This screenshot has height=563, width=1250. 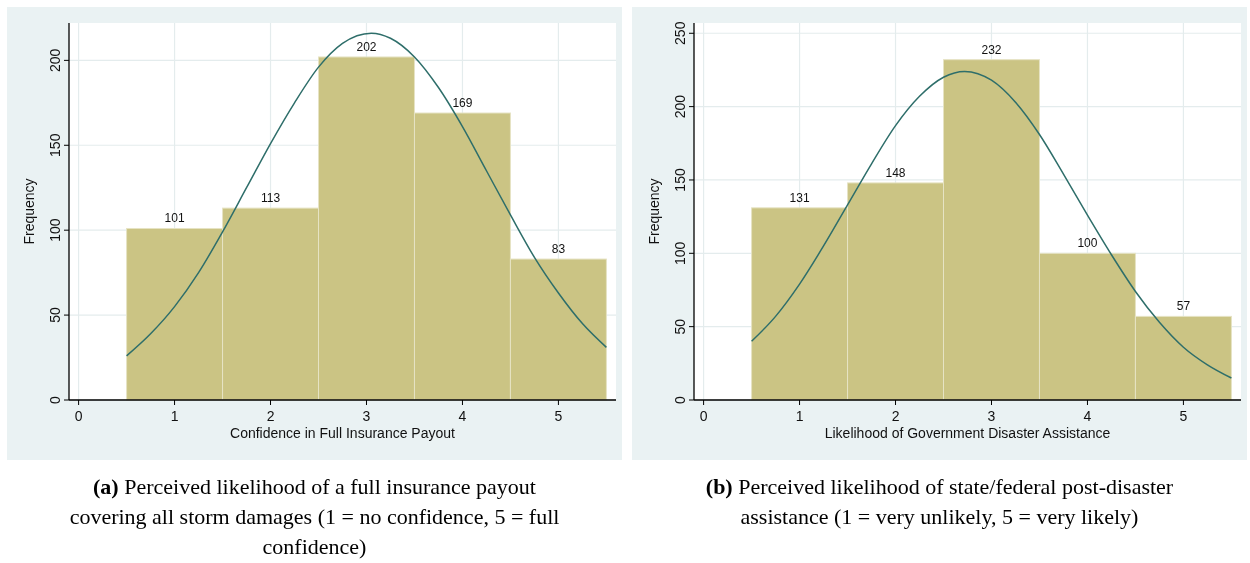 I want to click on data-label: 113, so click(x=270, y=198).